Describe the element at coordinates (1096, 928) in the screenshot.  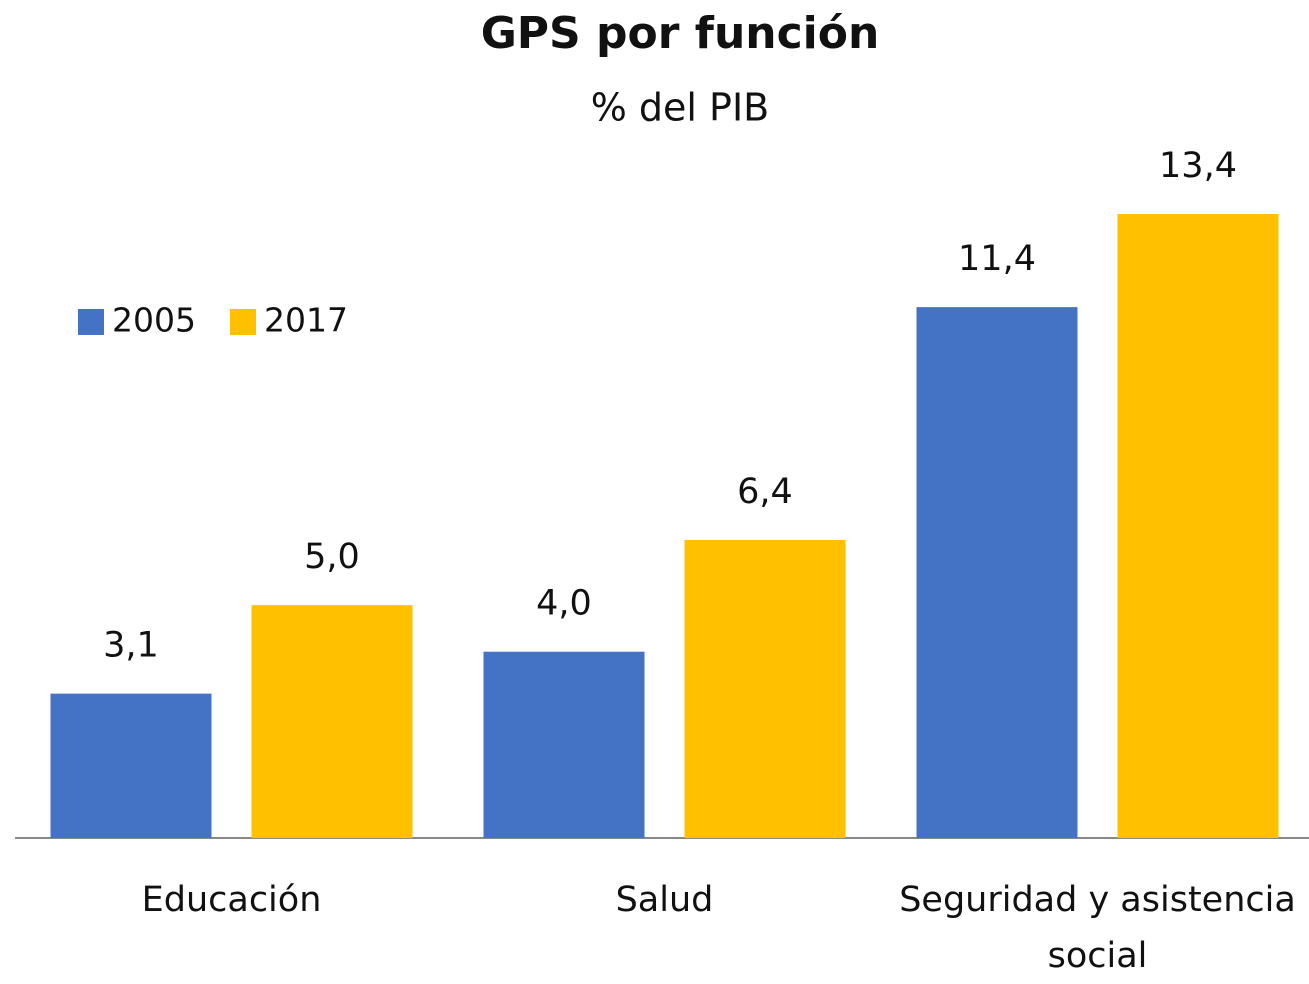
I see `x-tick-label: Seguridad y asistencia social` at that location.